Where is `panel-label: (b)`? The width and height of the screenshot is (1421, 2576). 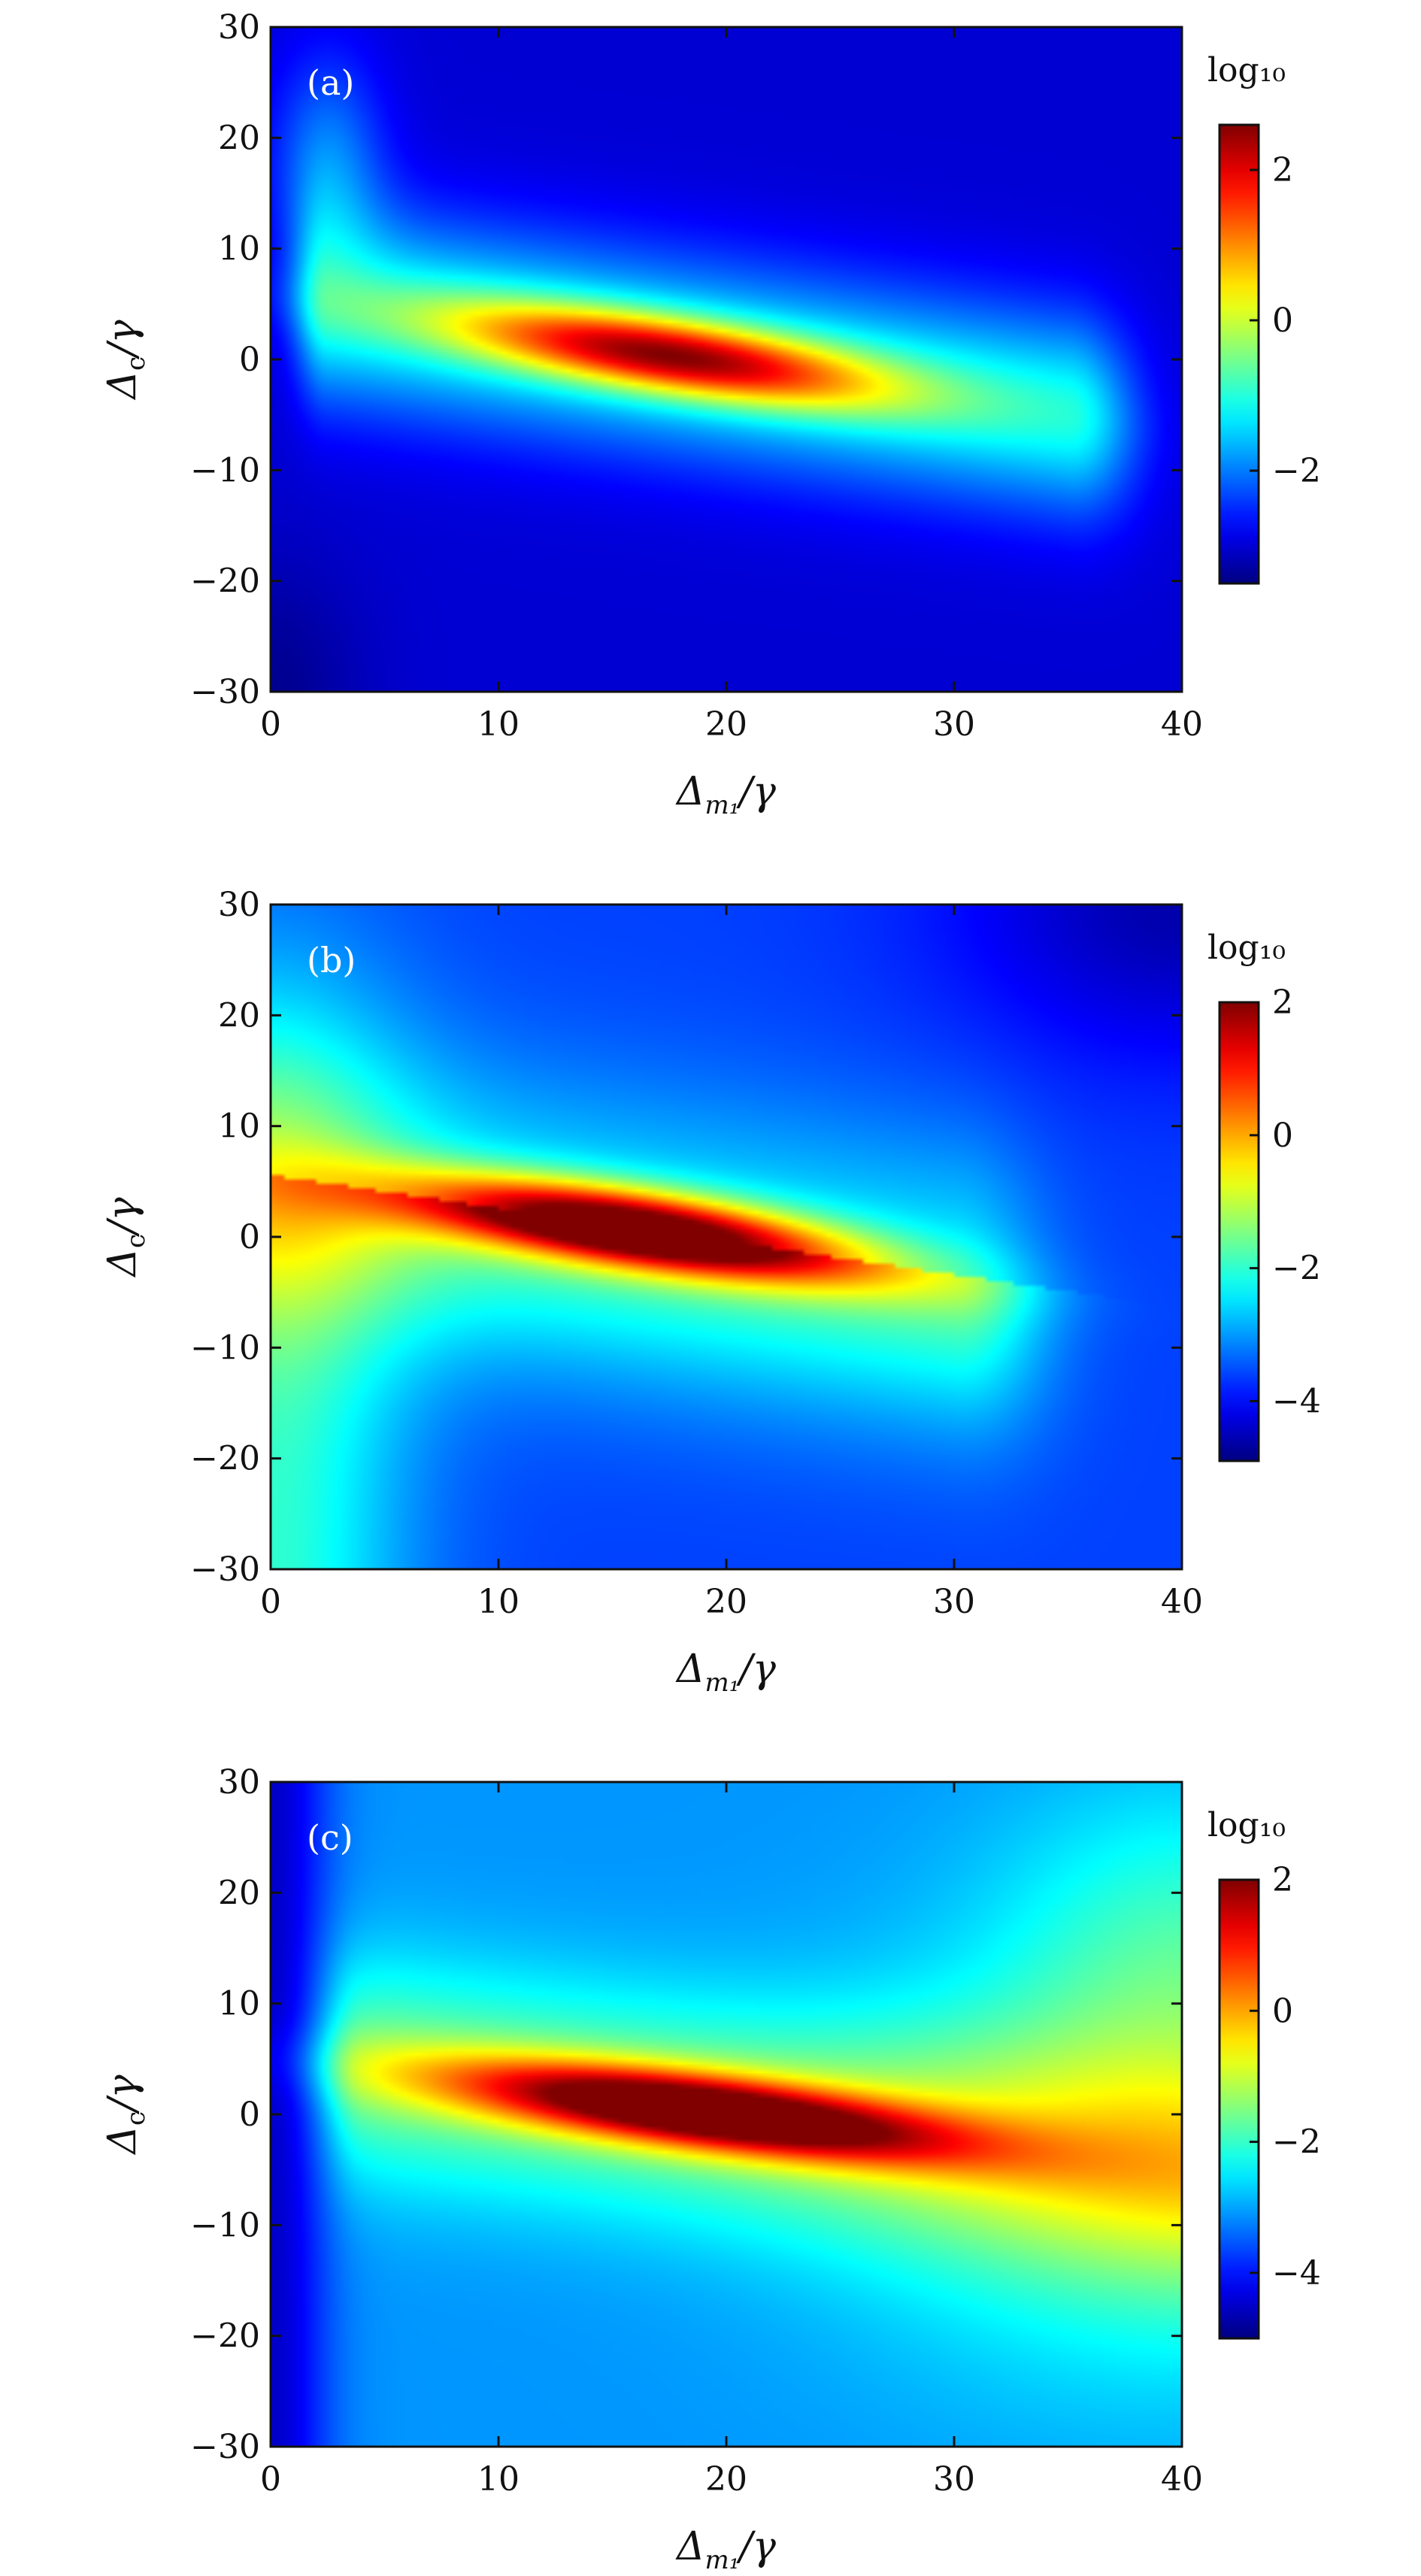
panel-label: (b) is located at coordinates (331, 960).